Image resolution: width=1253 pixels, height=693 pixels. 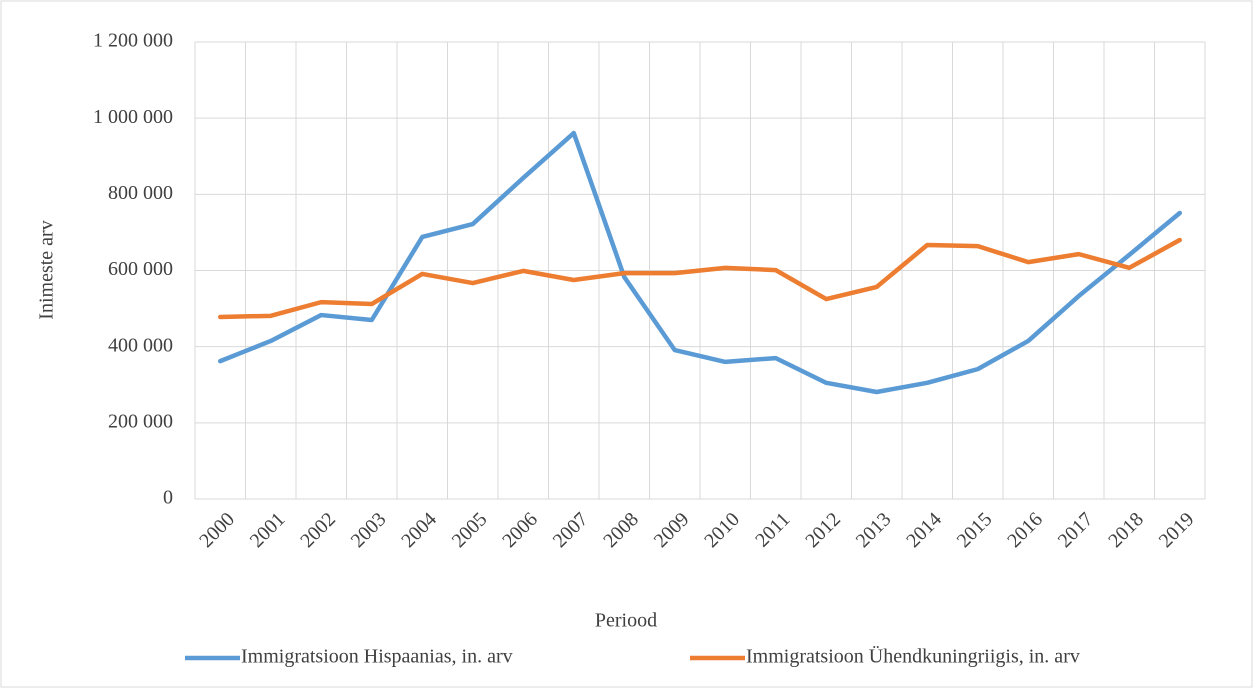 I want to click on y-tick-label: 800 000, so click(x=140, y=193).